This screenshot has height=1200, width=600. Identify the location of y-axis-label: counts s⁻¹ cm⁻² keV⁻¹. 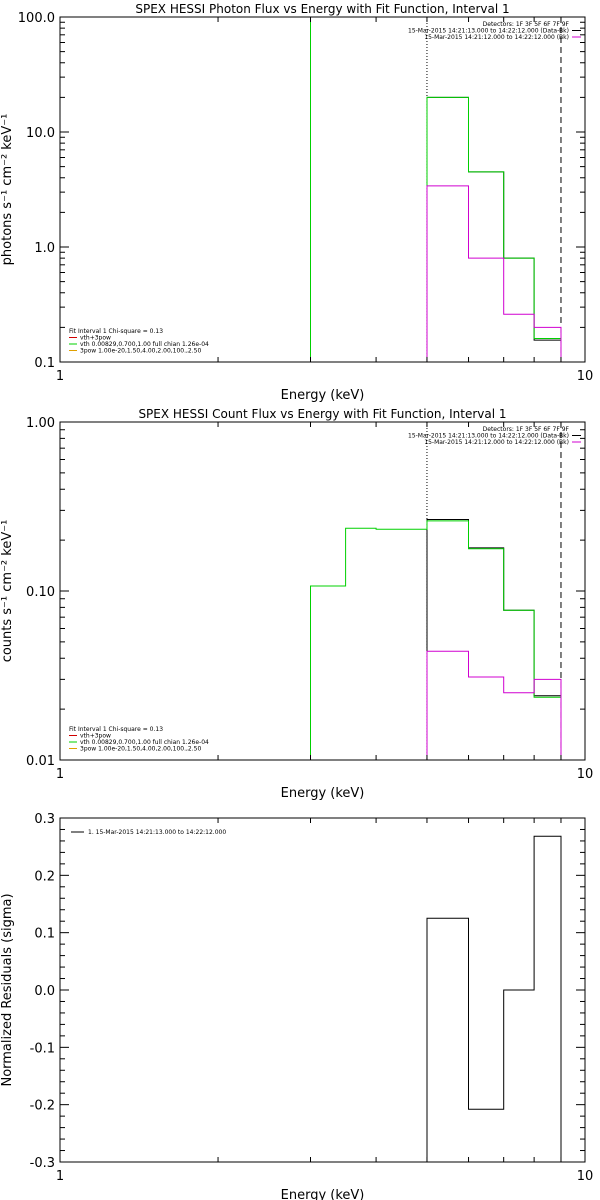
(7, 591).